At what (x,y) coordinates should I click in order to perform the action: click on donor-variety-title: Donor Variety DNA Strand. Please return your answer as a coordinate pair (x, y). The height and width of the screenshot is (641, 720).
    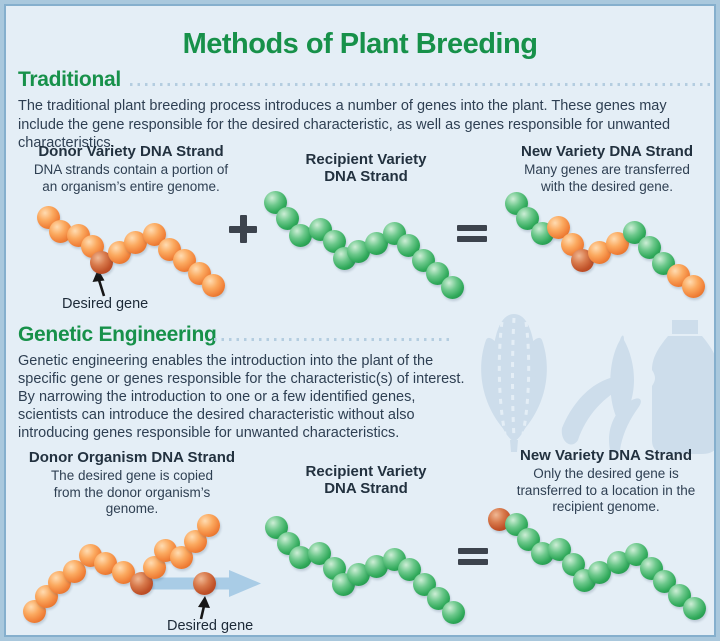
    Looking at the image, I should click on (131, 151).